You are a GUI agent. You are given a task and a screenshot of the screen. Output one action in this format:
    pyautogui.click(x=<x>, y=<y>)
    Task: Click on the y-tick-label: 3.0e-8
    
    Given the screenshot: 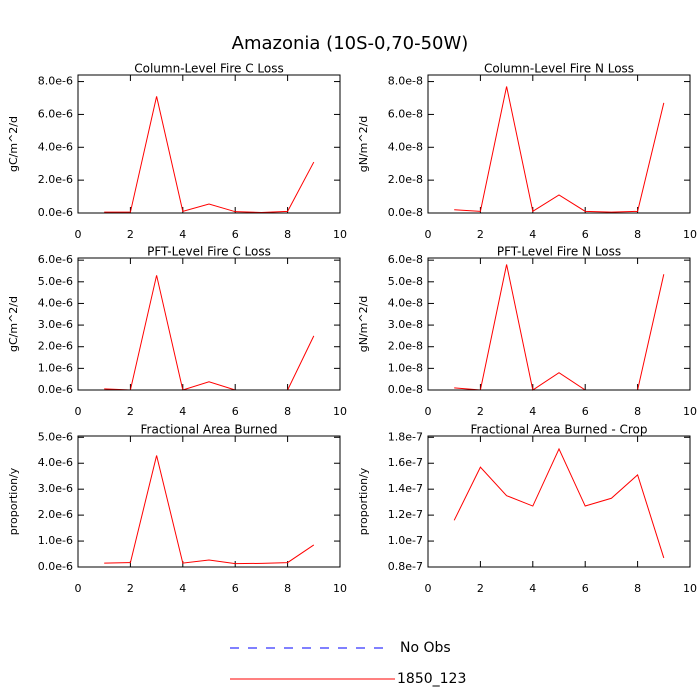 What is the action you would take?
    pyautogui.click(x=405, y=324)
    